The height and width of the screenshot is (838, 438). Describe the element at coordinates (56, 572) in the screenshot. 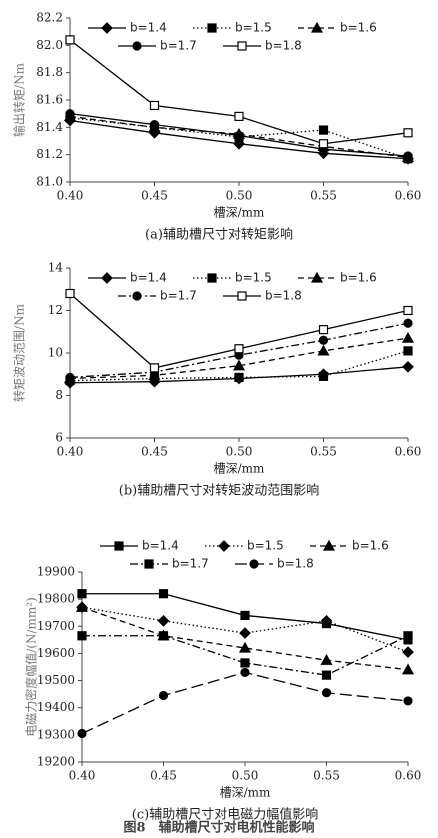

I see `y-tick-label: 19900` at that location.